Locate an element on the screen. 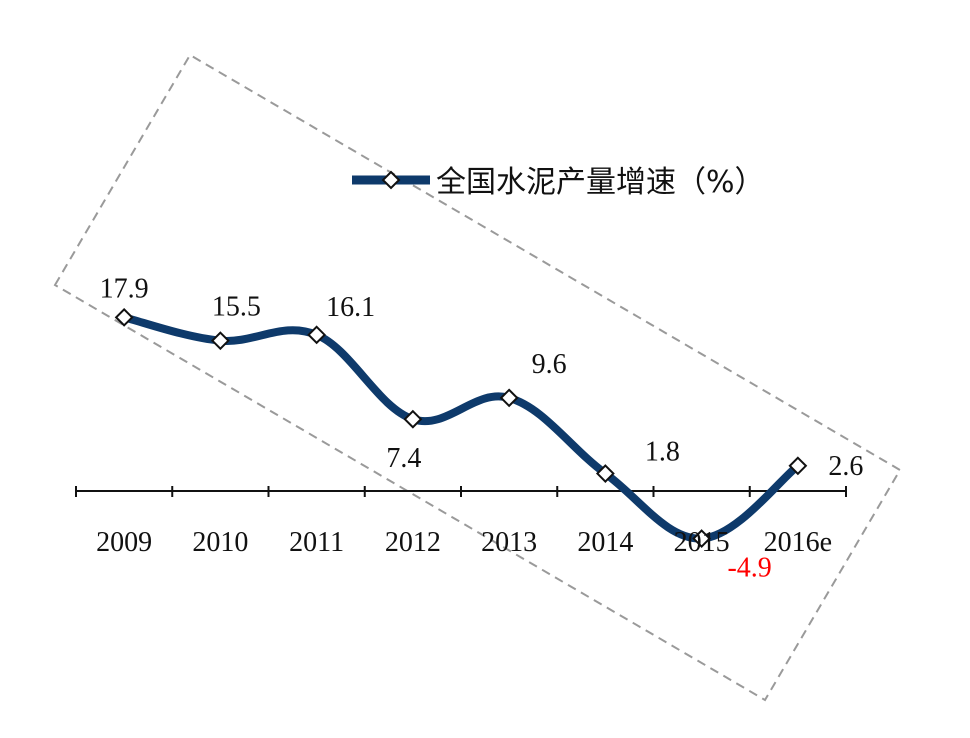 This screenshot has height=738, width=970. data-label: 7.4 is located at coordinates (403, 458).